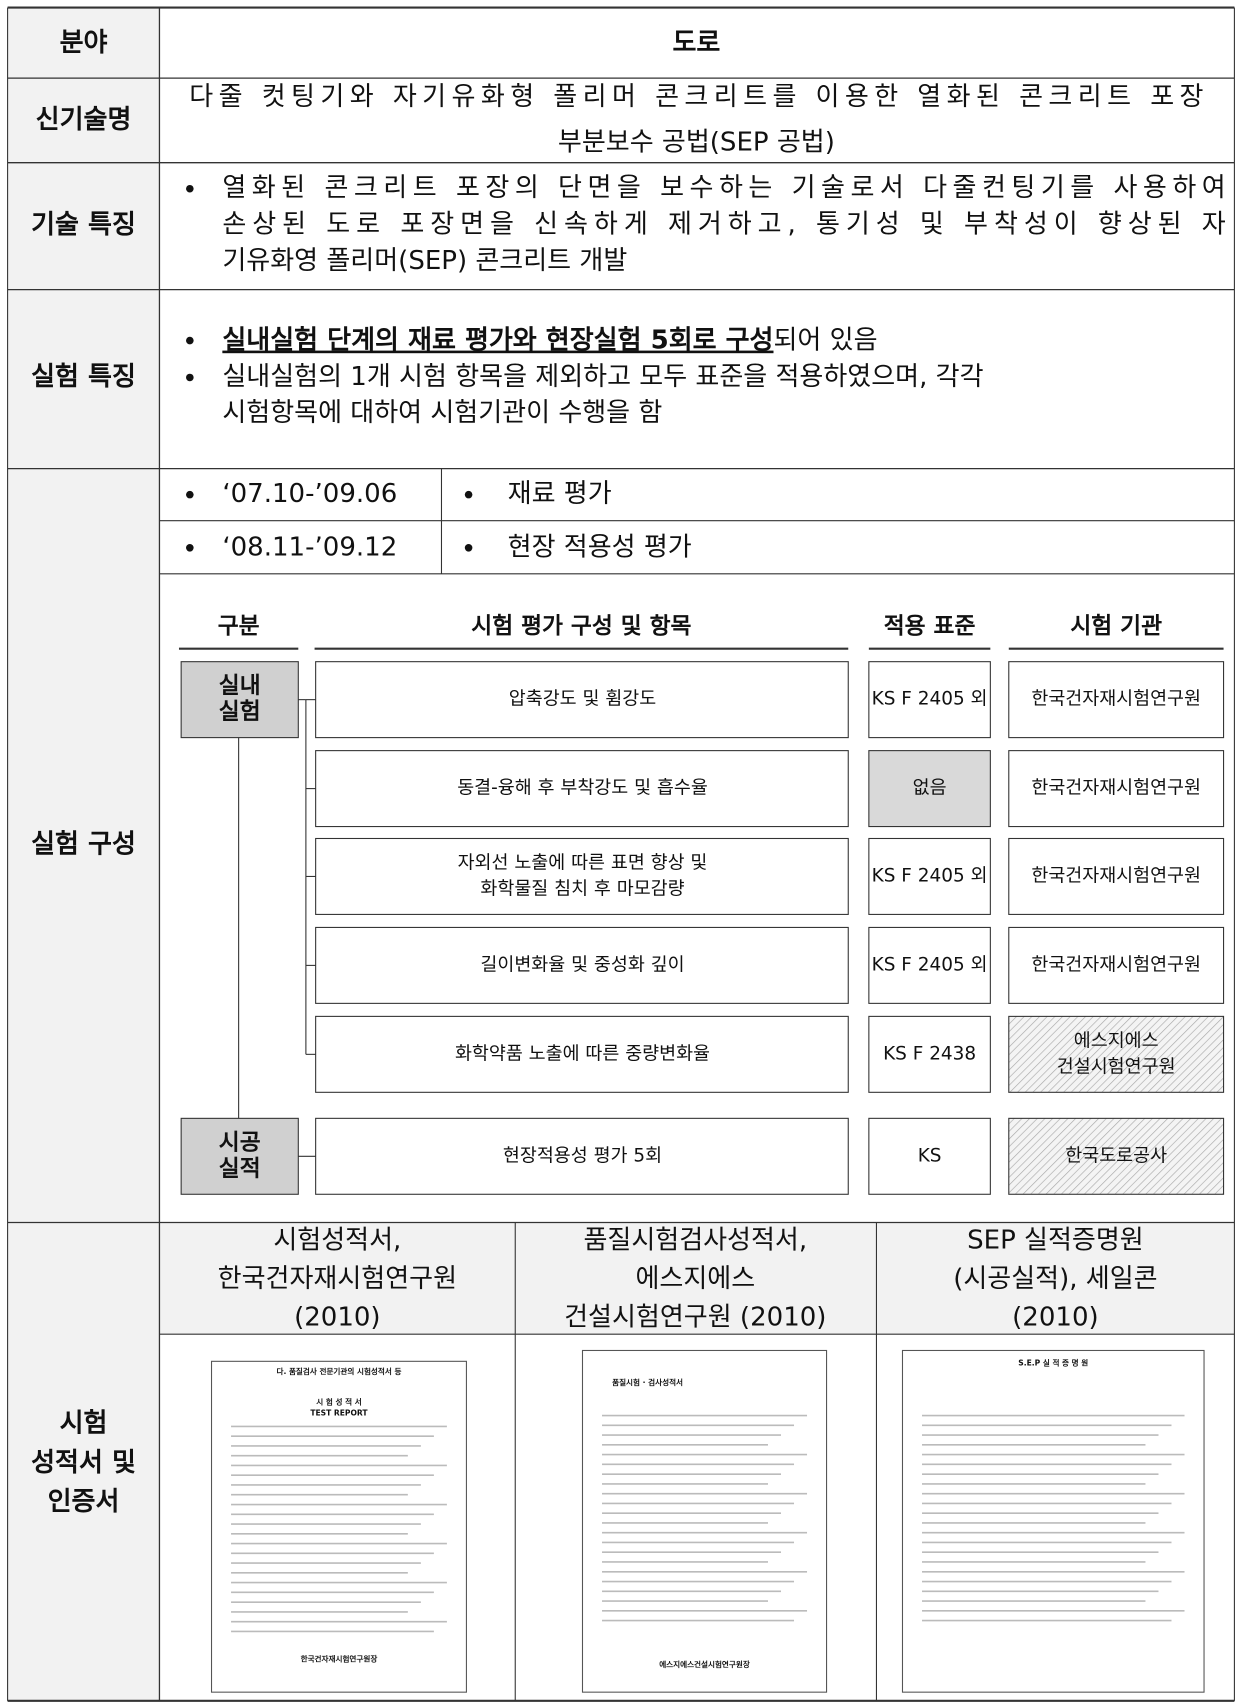 This screenshot has width=1242, height=1708. Describe the element at coordinates (826, 340) in the screenshot. I see `feature-text-rest: 되어 있음` at that location.